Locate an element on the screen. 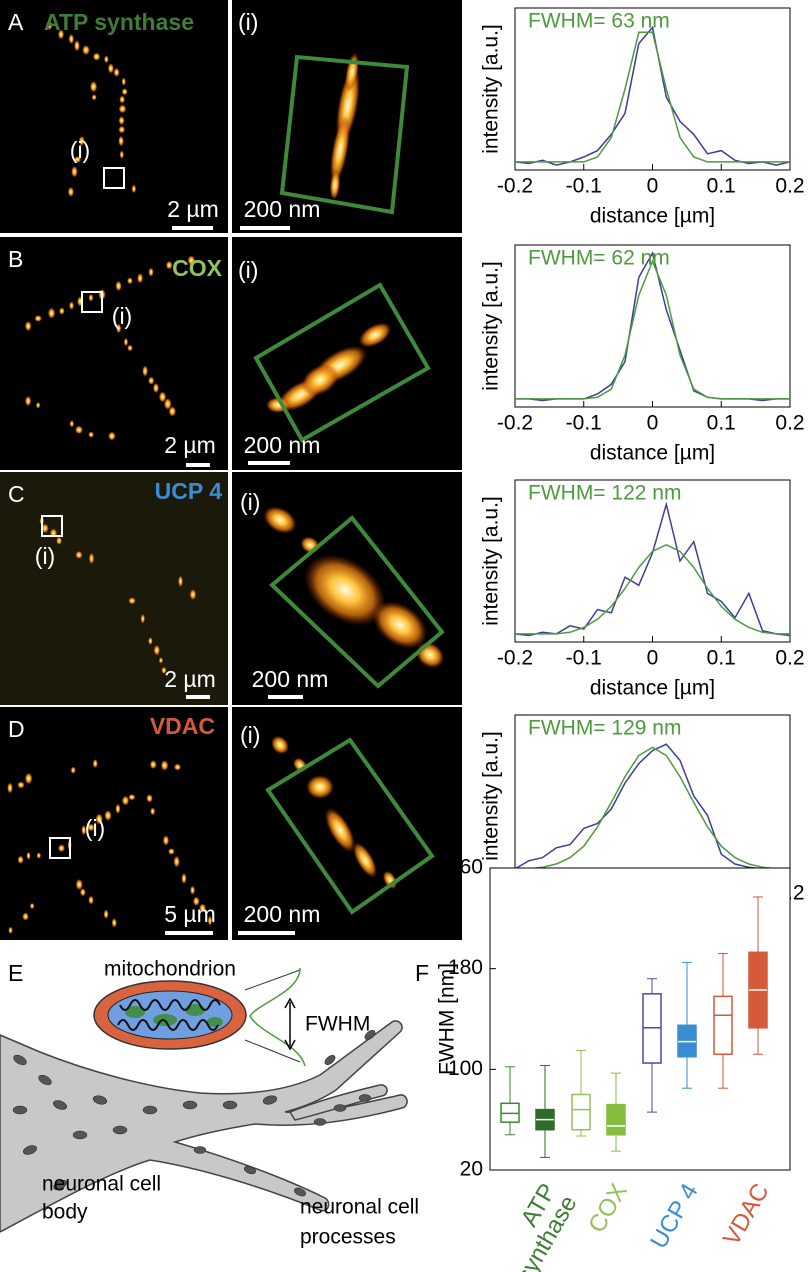 This screenshot has width=812, height=1272. fwhm-annotation: FWHM= 122 nm is located at coordinates (604, 493).